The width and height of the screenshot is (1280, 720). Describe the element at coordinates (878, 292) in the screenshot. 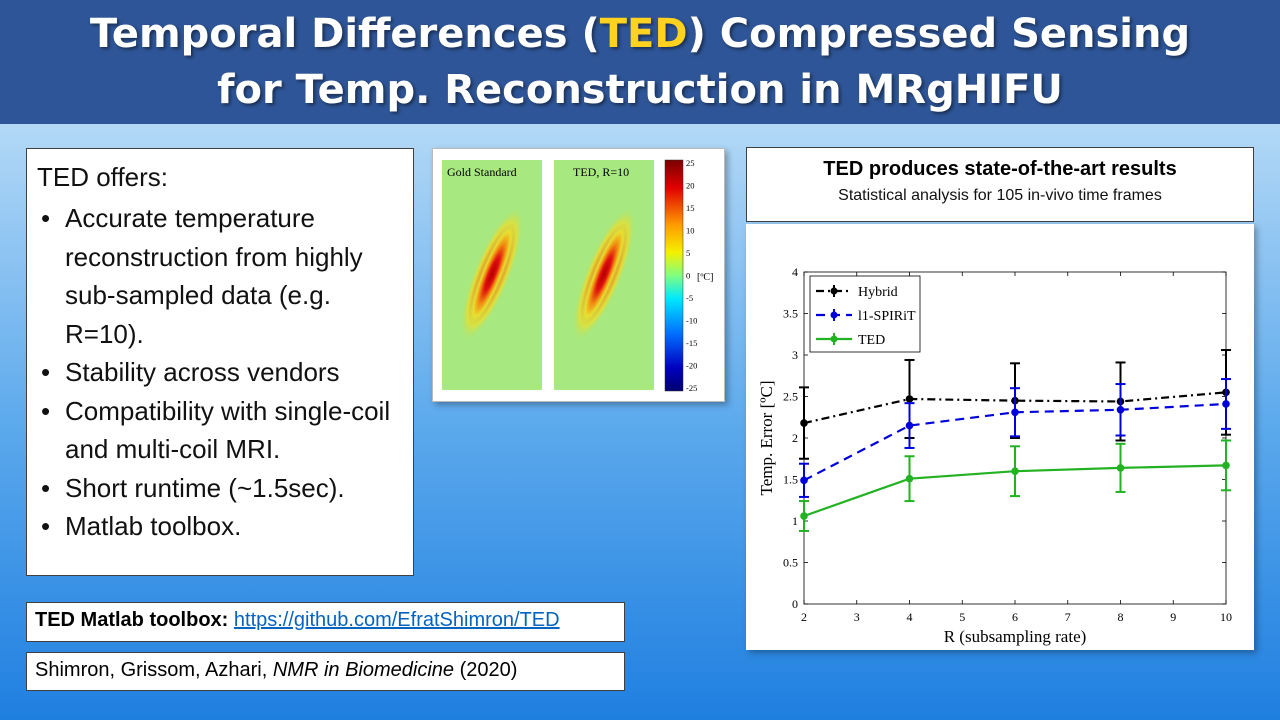

I see `legend-label-hybrid: Hybrid` at that location.